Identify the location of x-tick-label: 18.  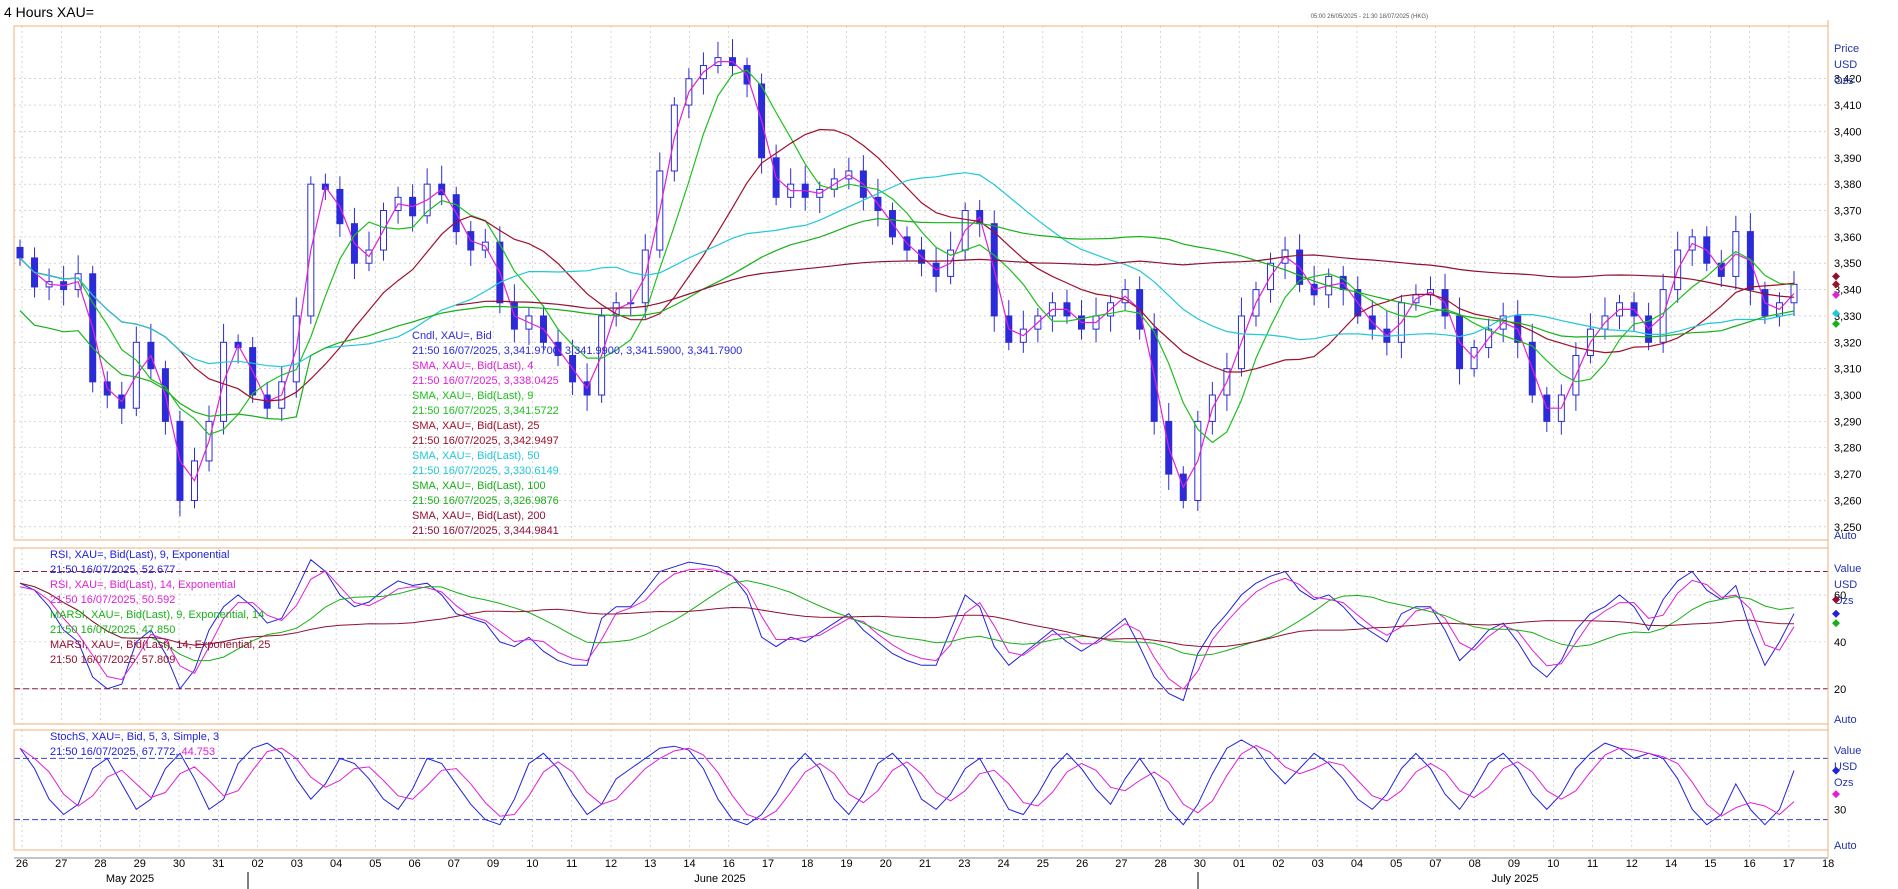
(1828, 864).